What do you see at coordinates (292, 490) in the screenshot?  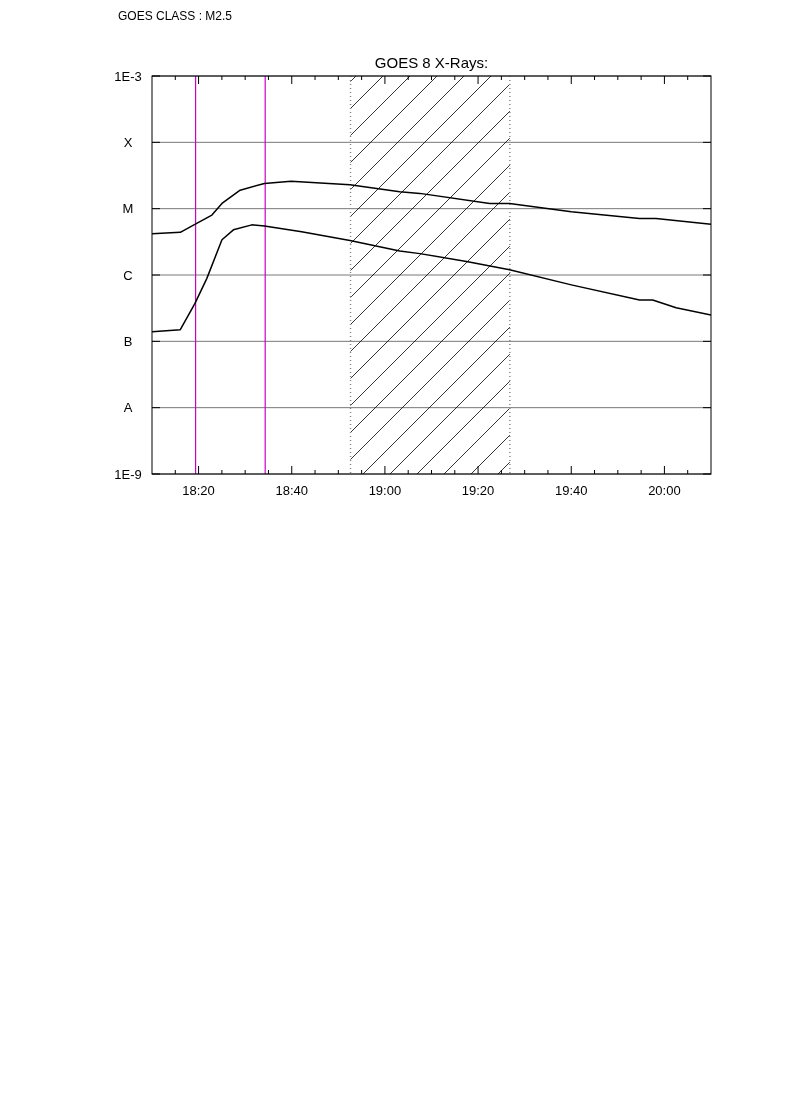 I see `x-tick-label: 18:40` at bounding box center [292, 490].